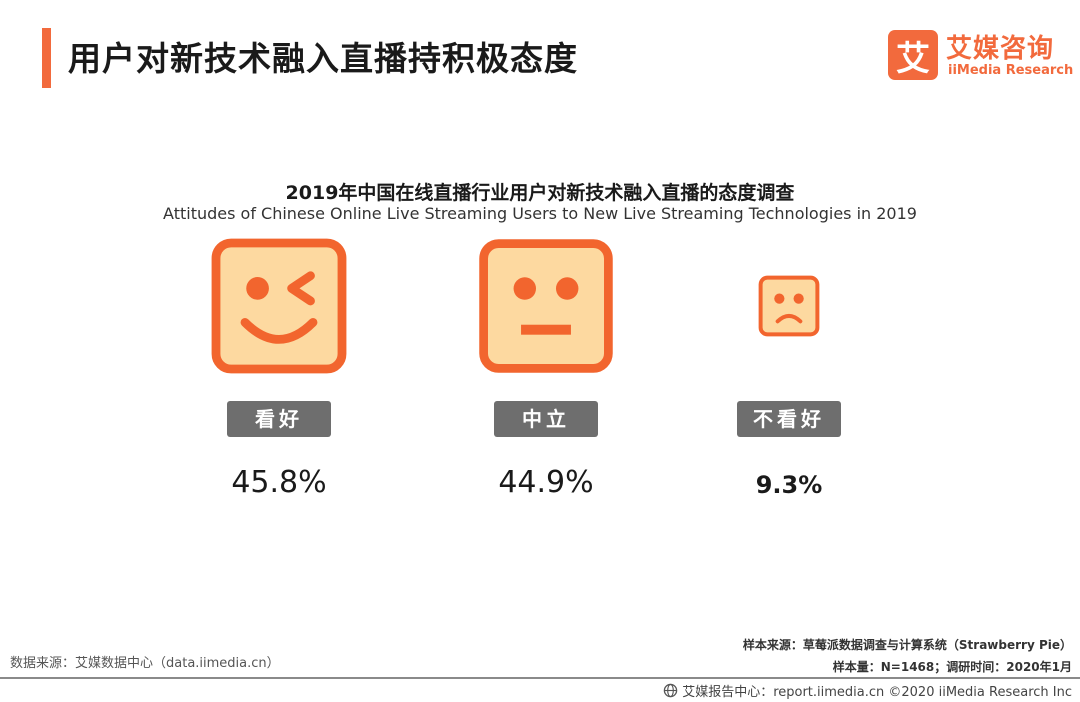  I want to click on value-label: 44.9%, so click(545, 482).